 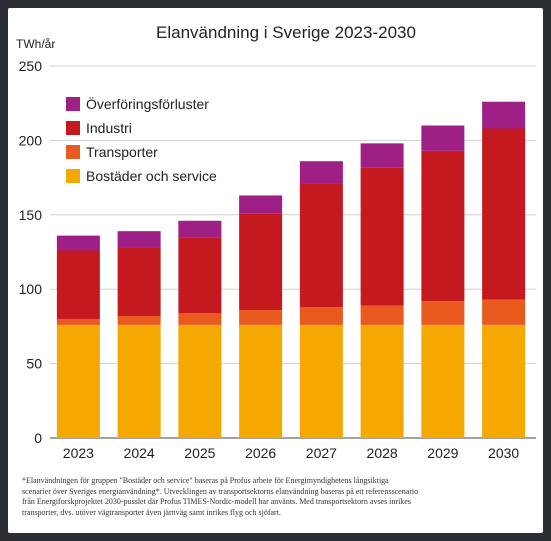 What do you see at coordinates (31, 66) in the screenshot?
I see `y-tick-label: 250` at bounding box center [31, 66].